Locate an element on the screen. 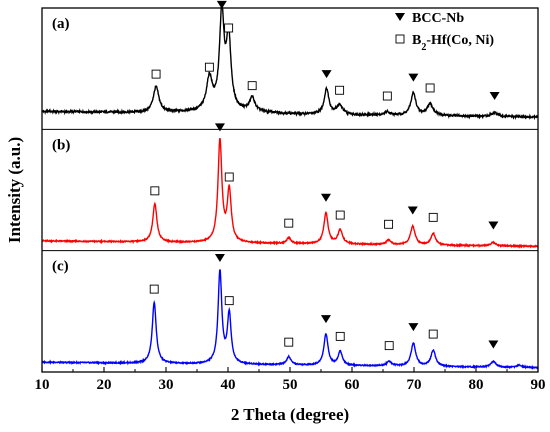 This screenshot has width=550, height=432. x-tick-label: 50 is located at coordinates (290, 385).